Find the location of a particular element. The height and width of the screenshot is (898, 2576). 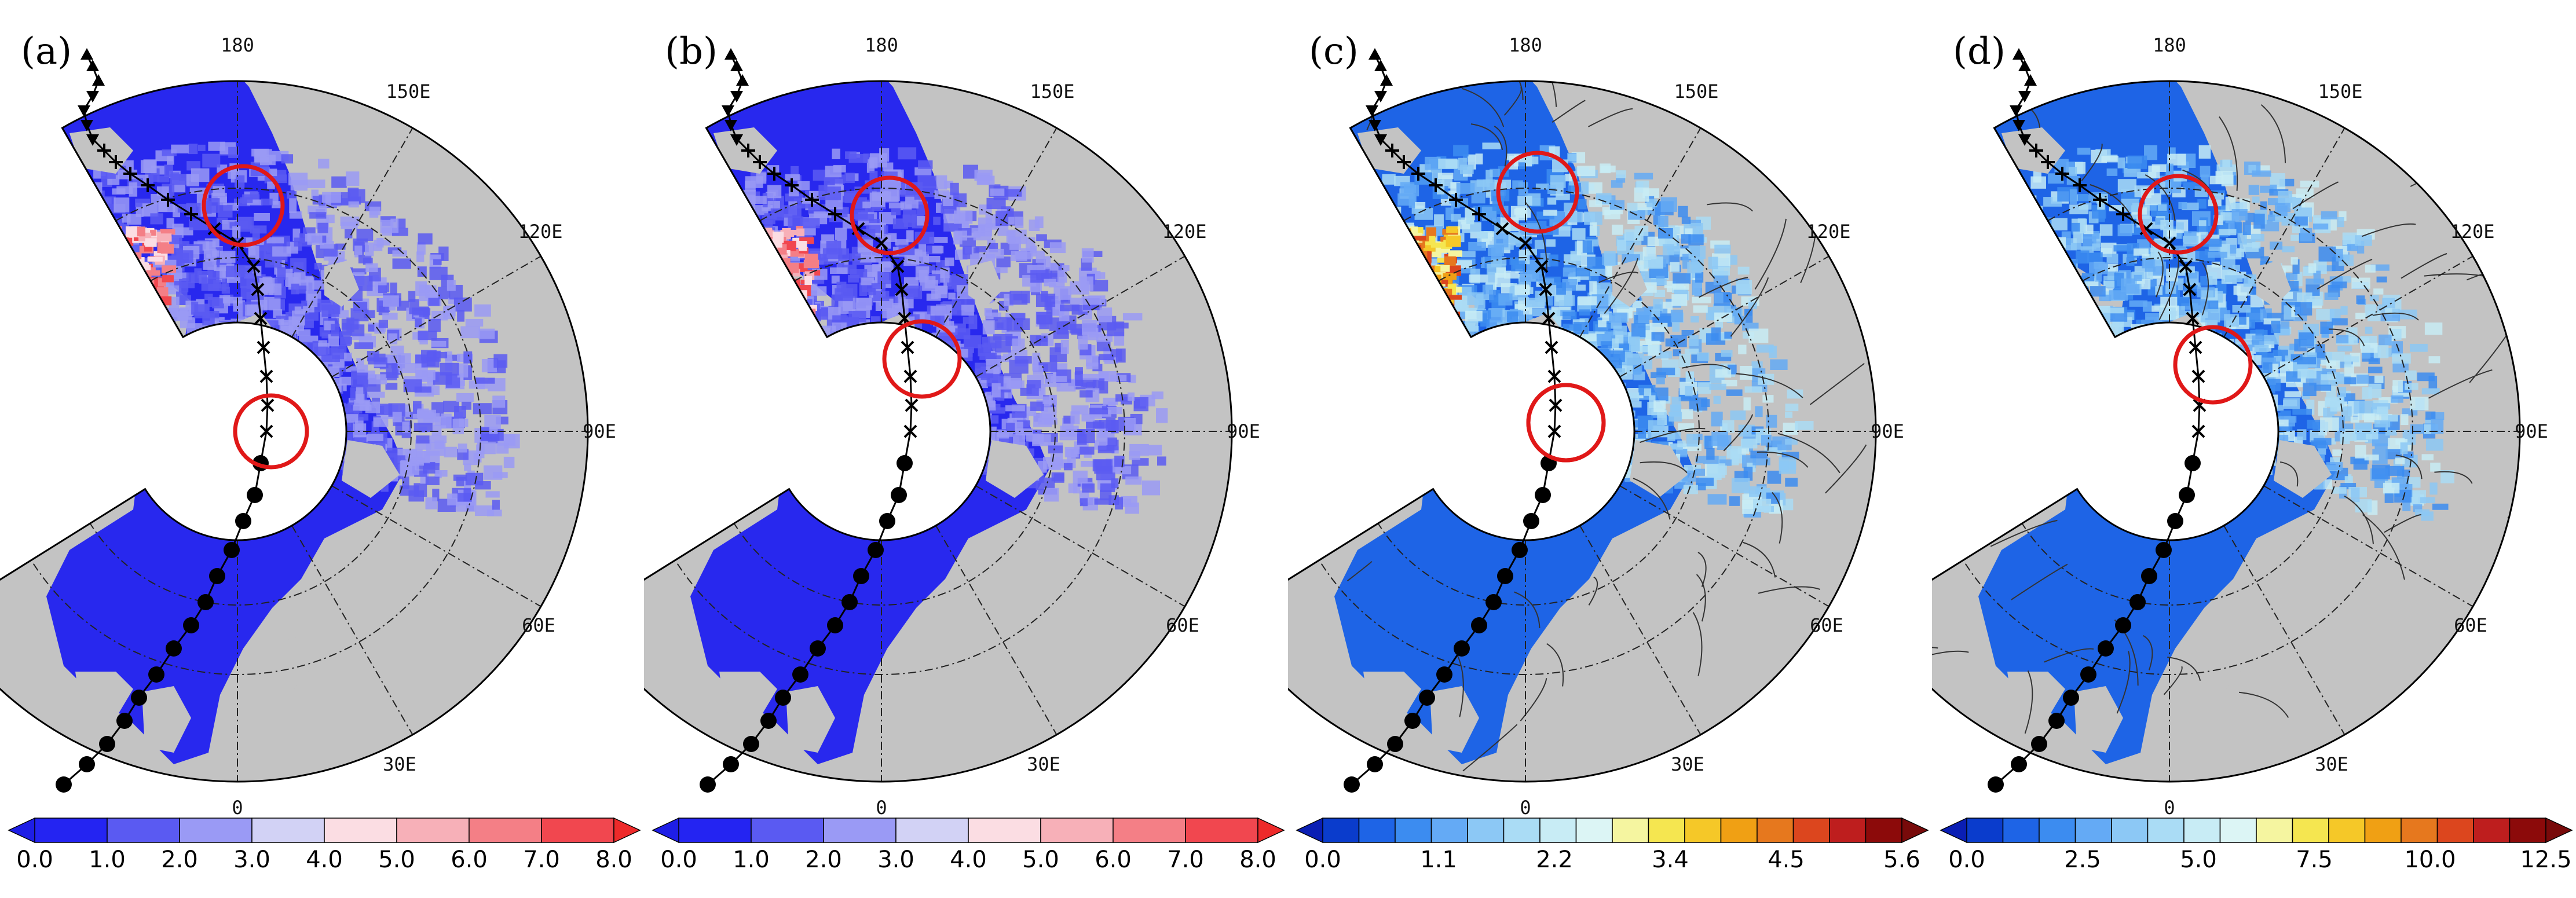

colorbar-tick-label: 5.0 is located at coordinates (1040, 859).